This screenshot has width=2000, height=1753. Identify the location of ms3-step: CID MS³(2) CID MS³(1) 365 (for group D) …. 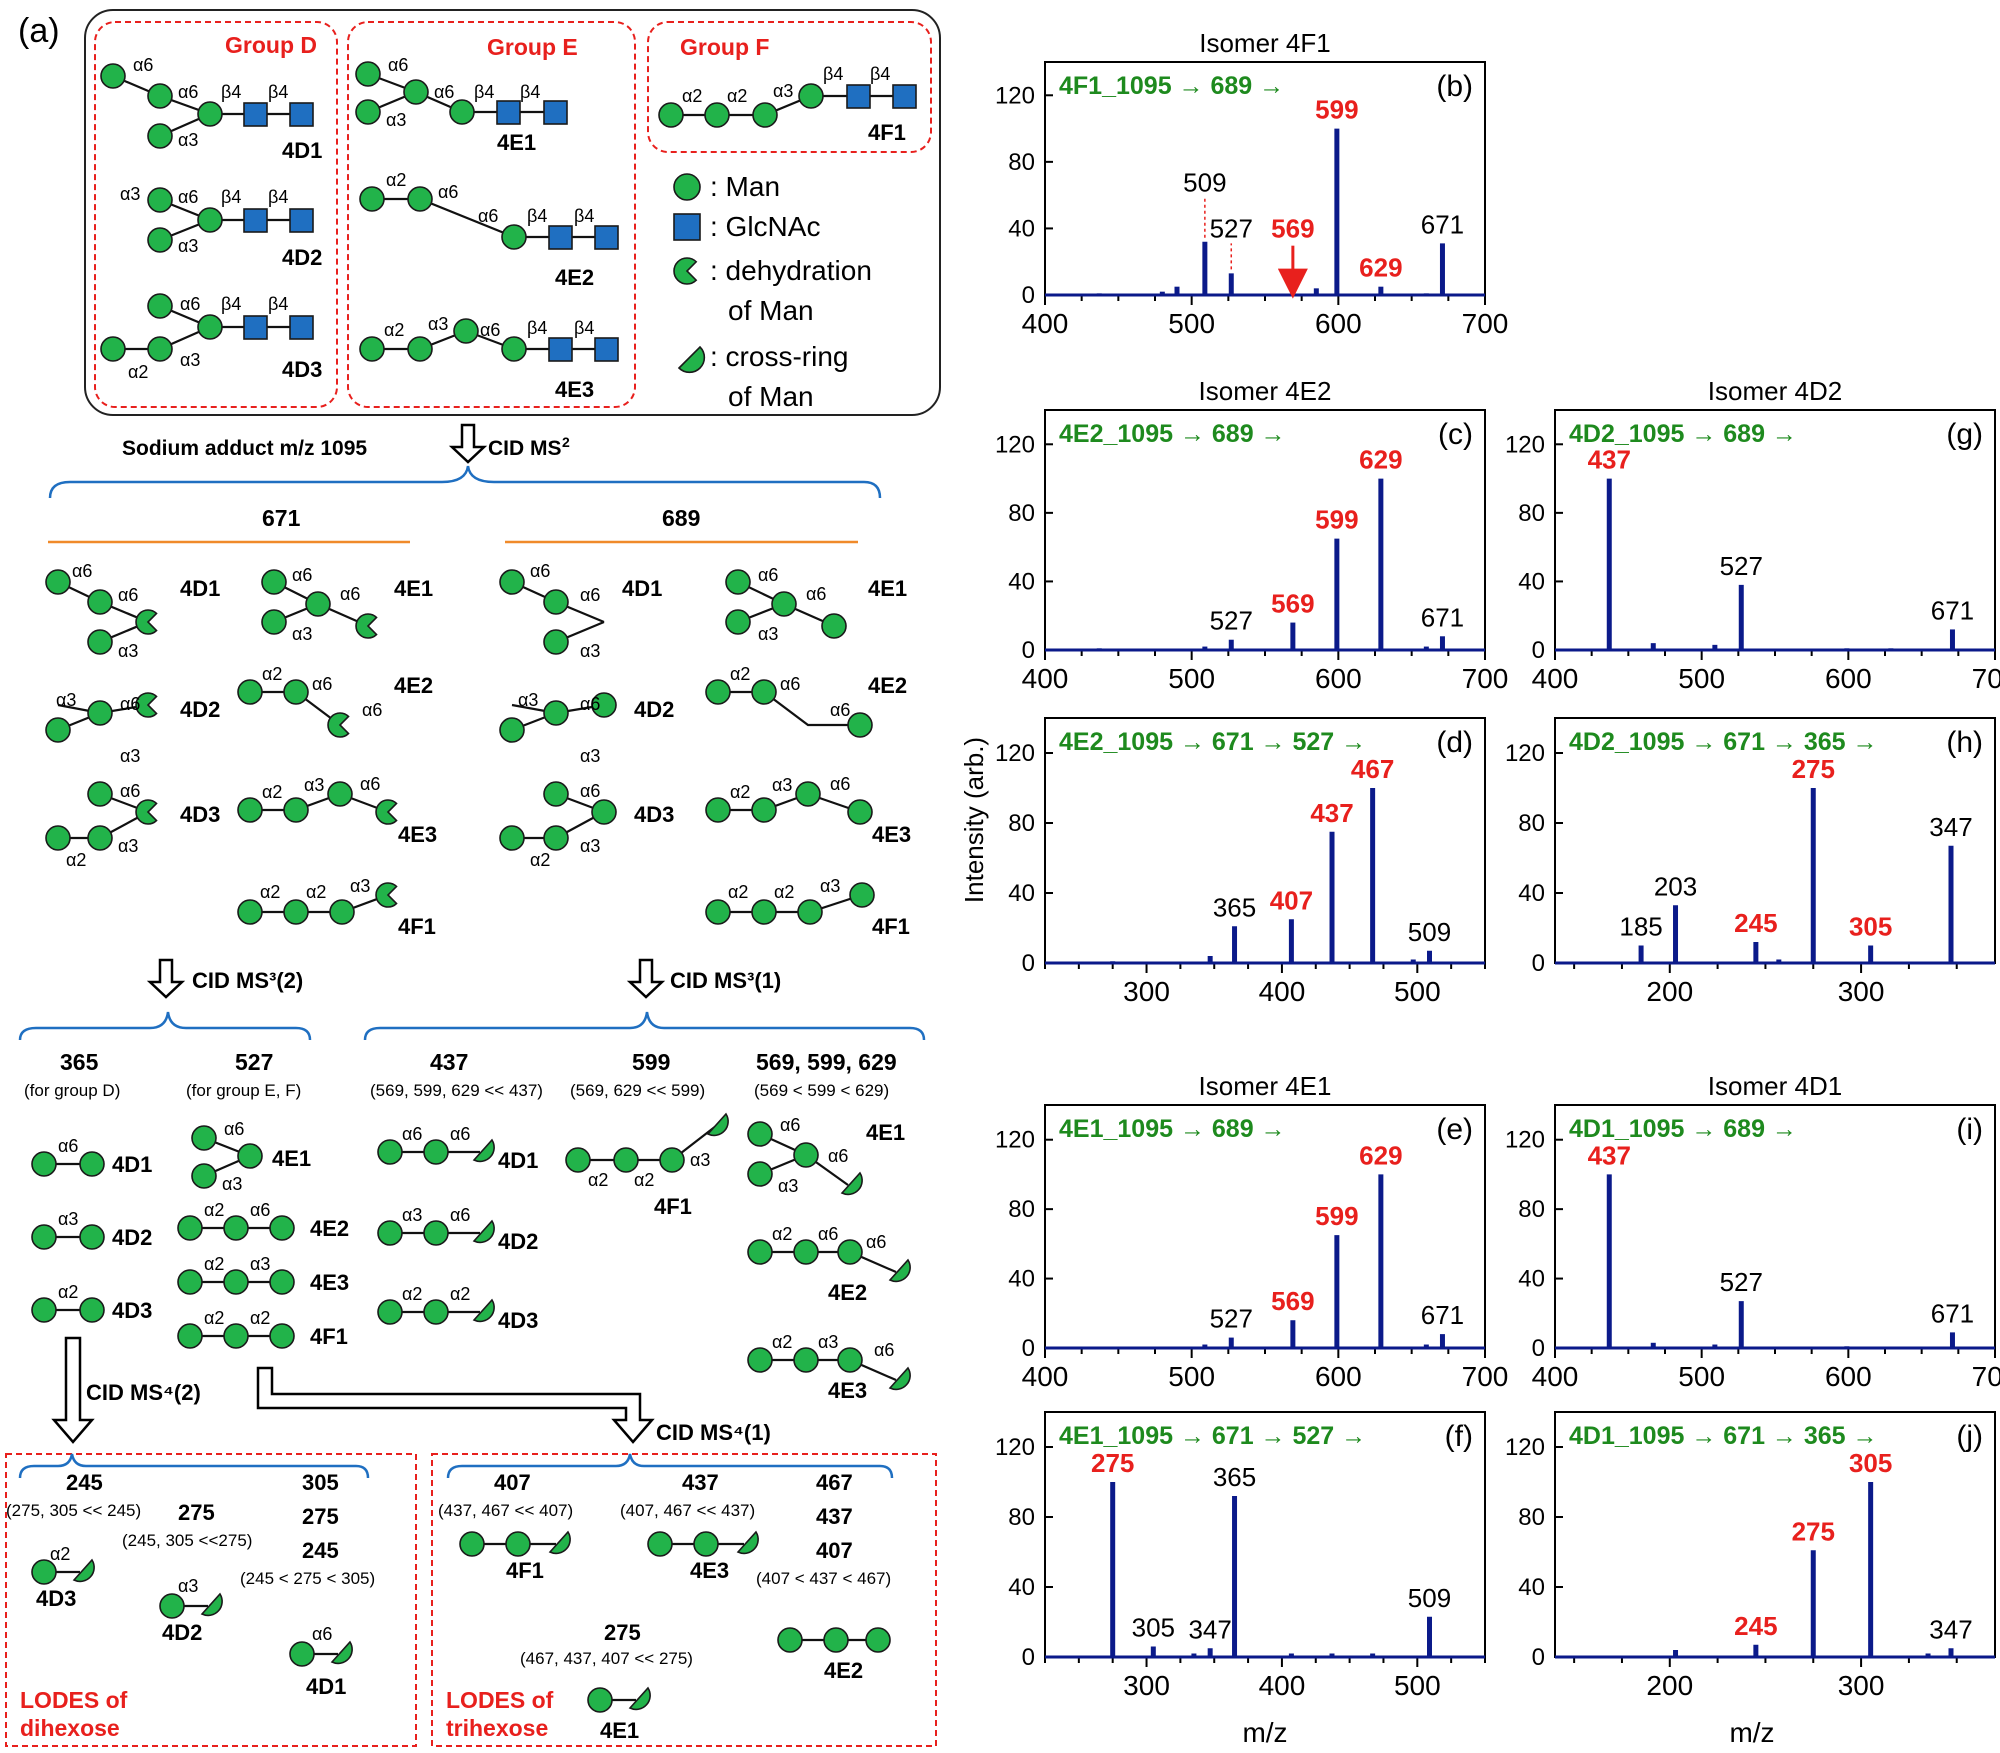
(472, 1029).